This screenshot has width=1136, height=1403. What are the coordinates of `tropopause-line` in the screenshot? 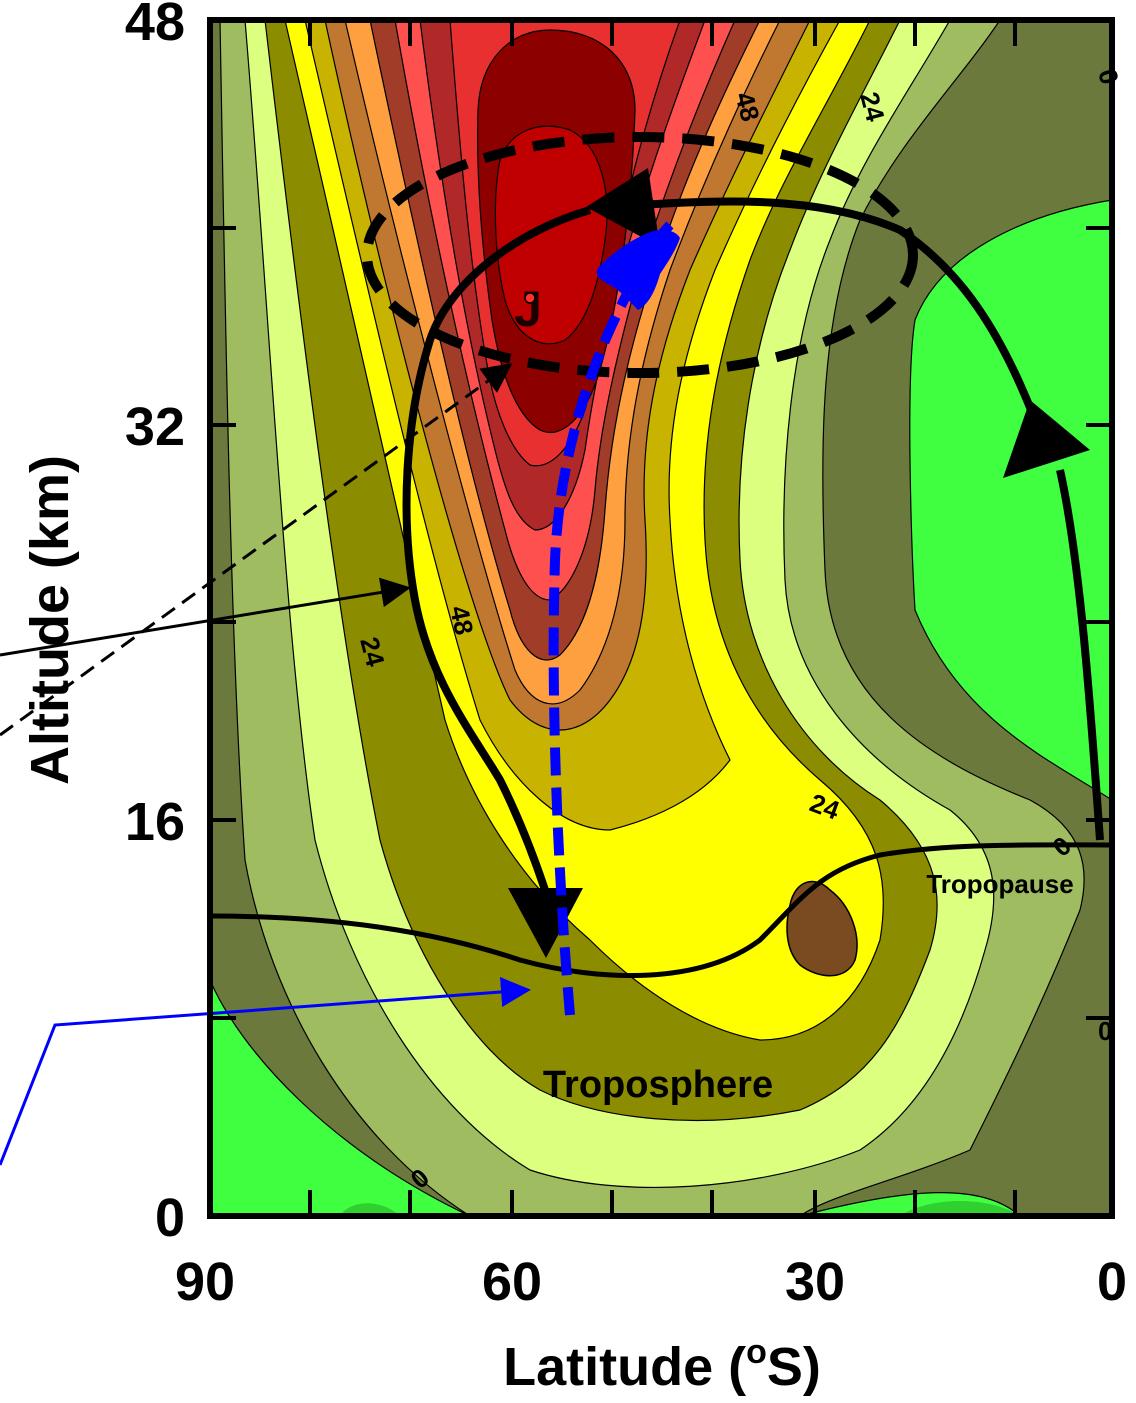 It's located at (661, 910).